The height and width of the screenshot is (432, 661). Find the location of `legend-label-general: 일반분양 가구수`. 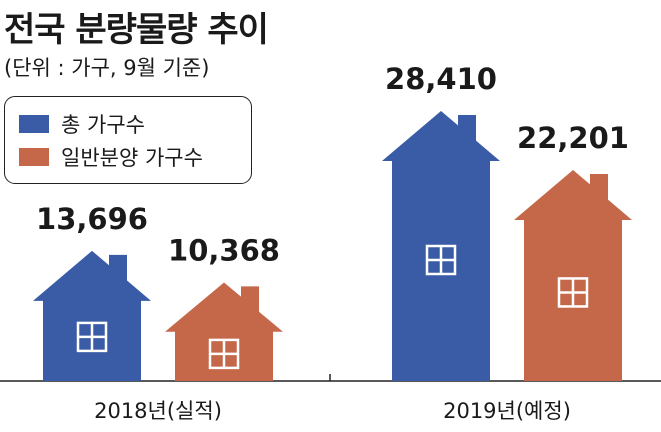

legend-label-general: 일반분양 가구수 is located at coordinates (132, 157).